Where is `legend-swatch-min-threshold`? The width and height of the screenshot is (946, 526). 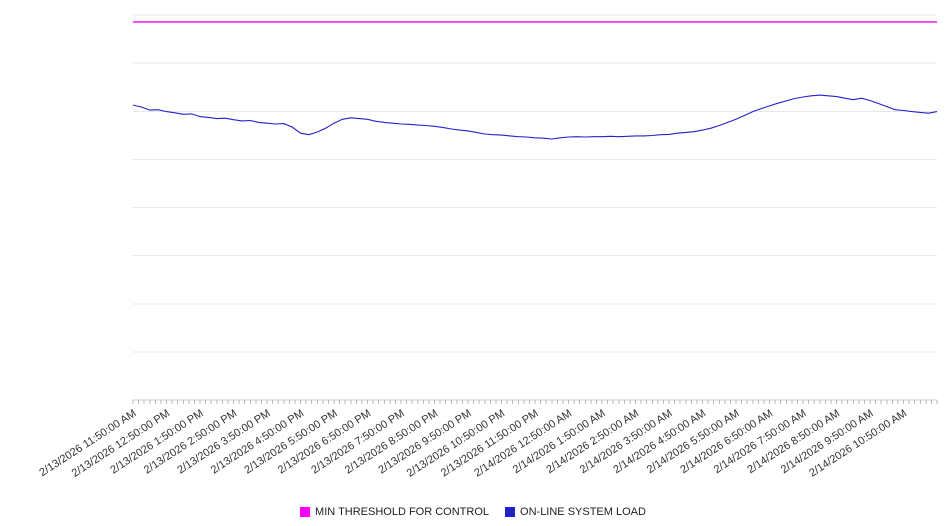 legend-swatch-min-threshold is located at coordinates (305, 512).